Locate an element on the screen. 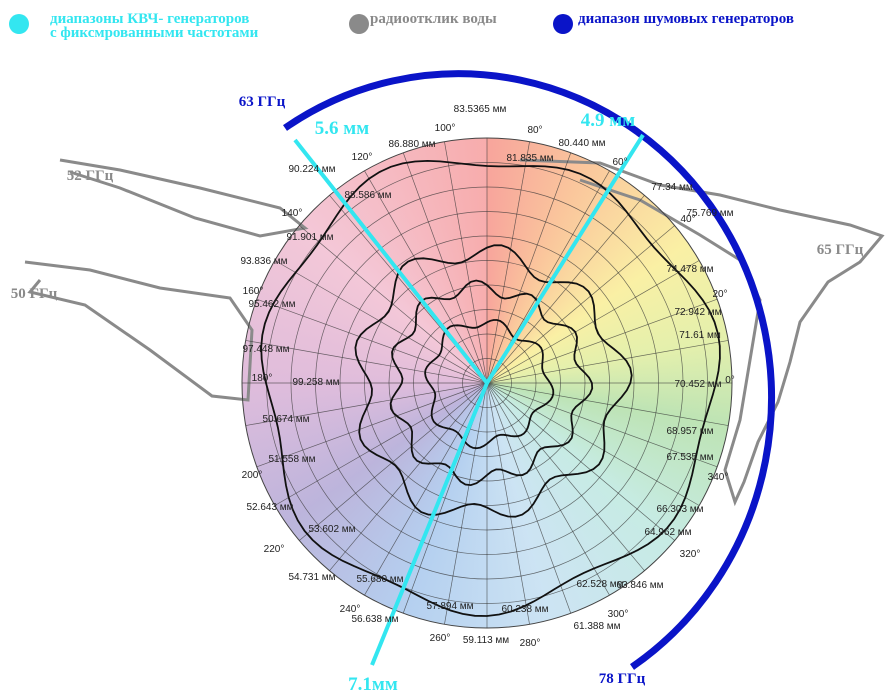 The width and height of the screenshot is (890, 699). degree-label: 280° is located at coordinates (530, 643).